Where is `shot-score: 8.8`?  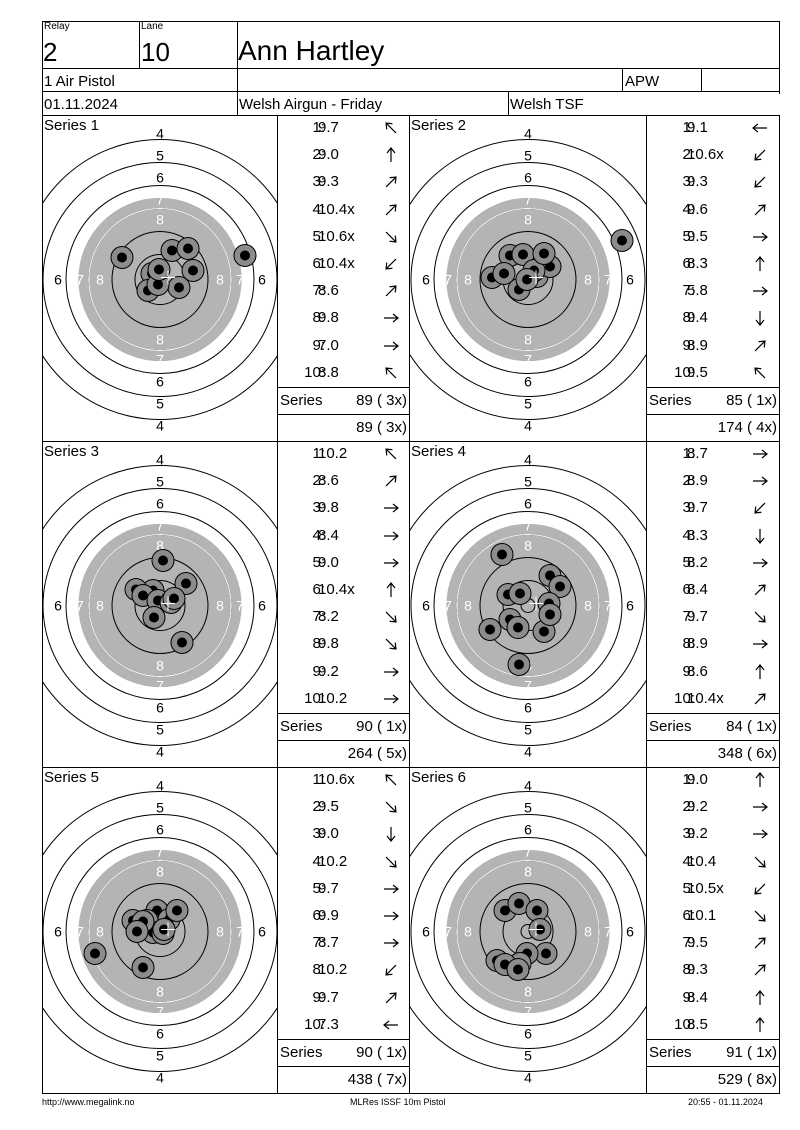
shot-score: 8.8 is located at coordinates (328, 372).